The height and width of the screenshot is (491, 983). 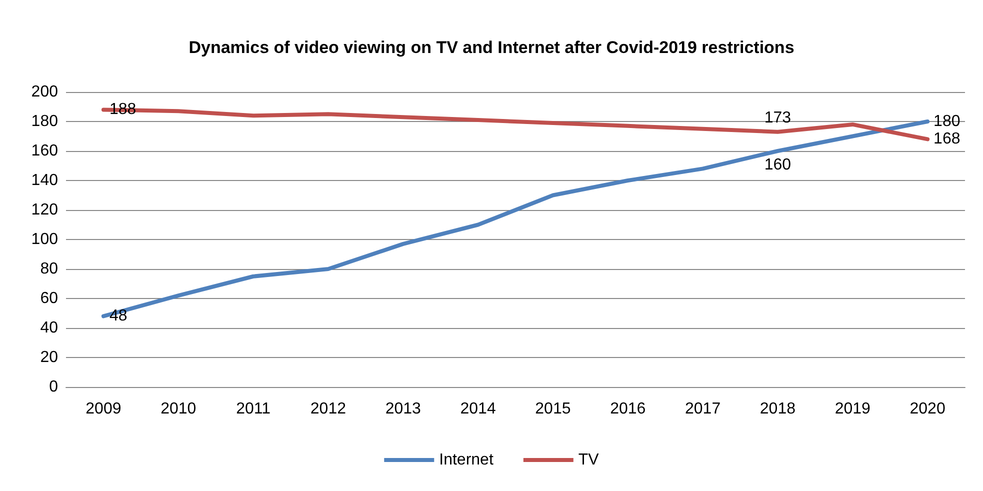 I want to click on legend-label: Internet, so click(x=466, y=460).